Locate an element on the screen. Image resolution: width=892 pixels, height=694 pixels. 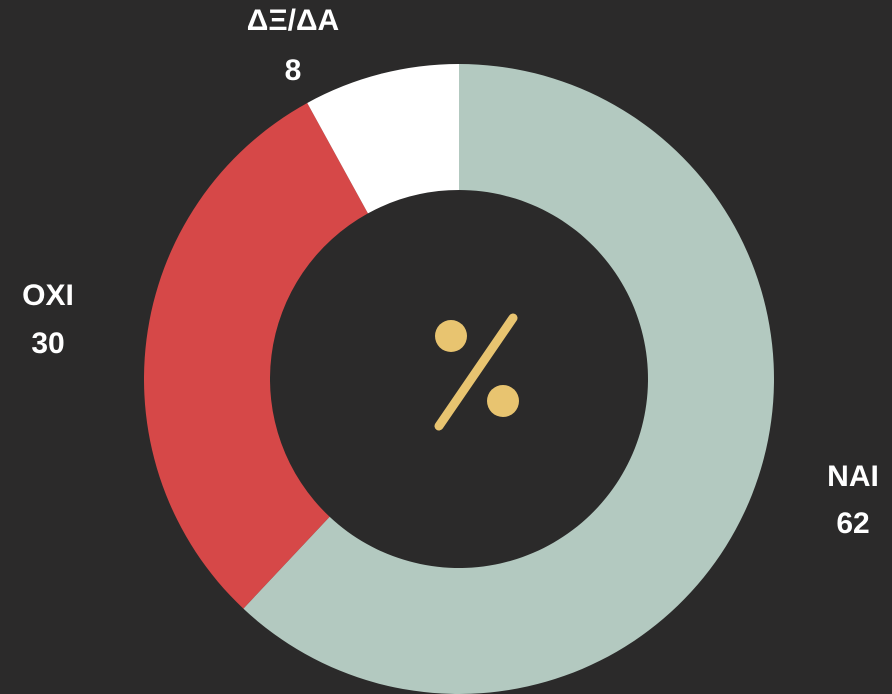
percent-icon is located at coordinates (476, 372).